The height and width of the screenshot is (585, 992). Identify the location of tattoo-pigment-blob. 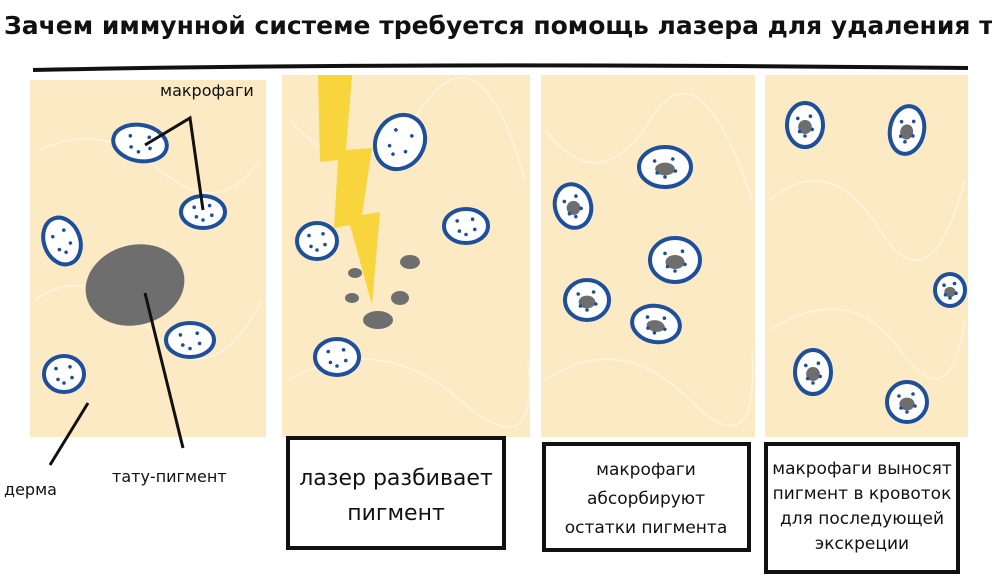
(135, 285).